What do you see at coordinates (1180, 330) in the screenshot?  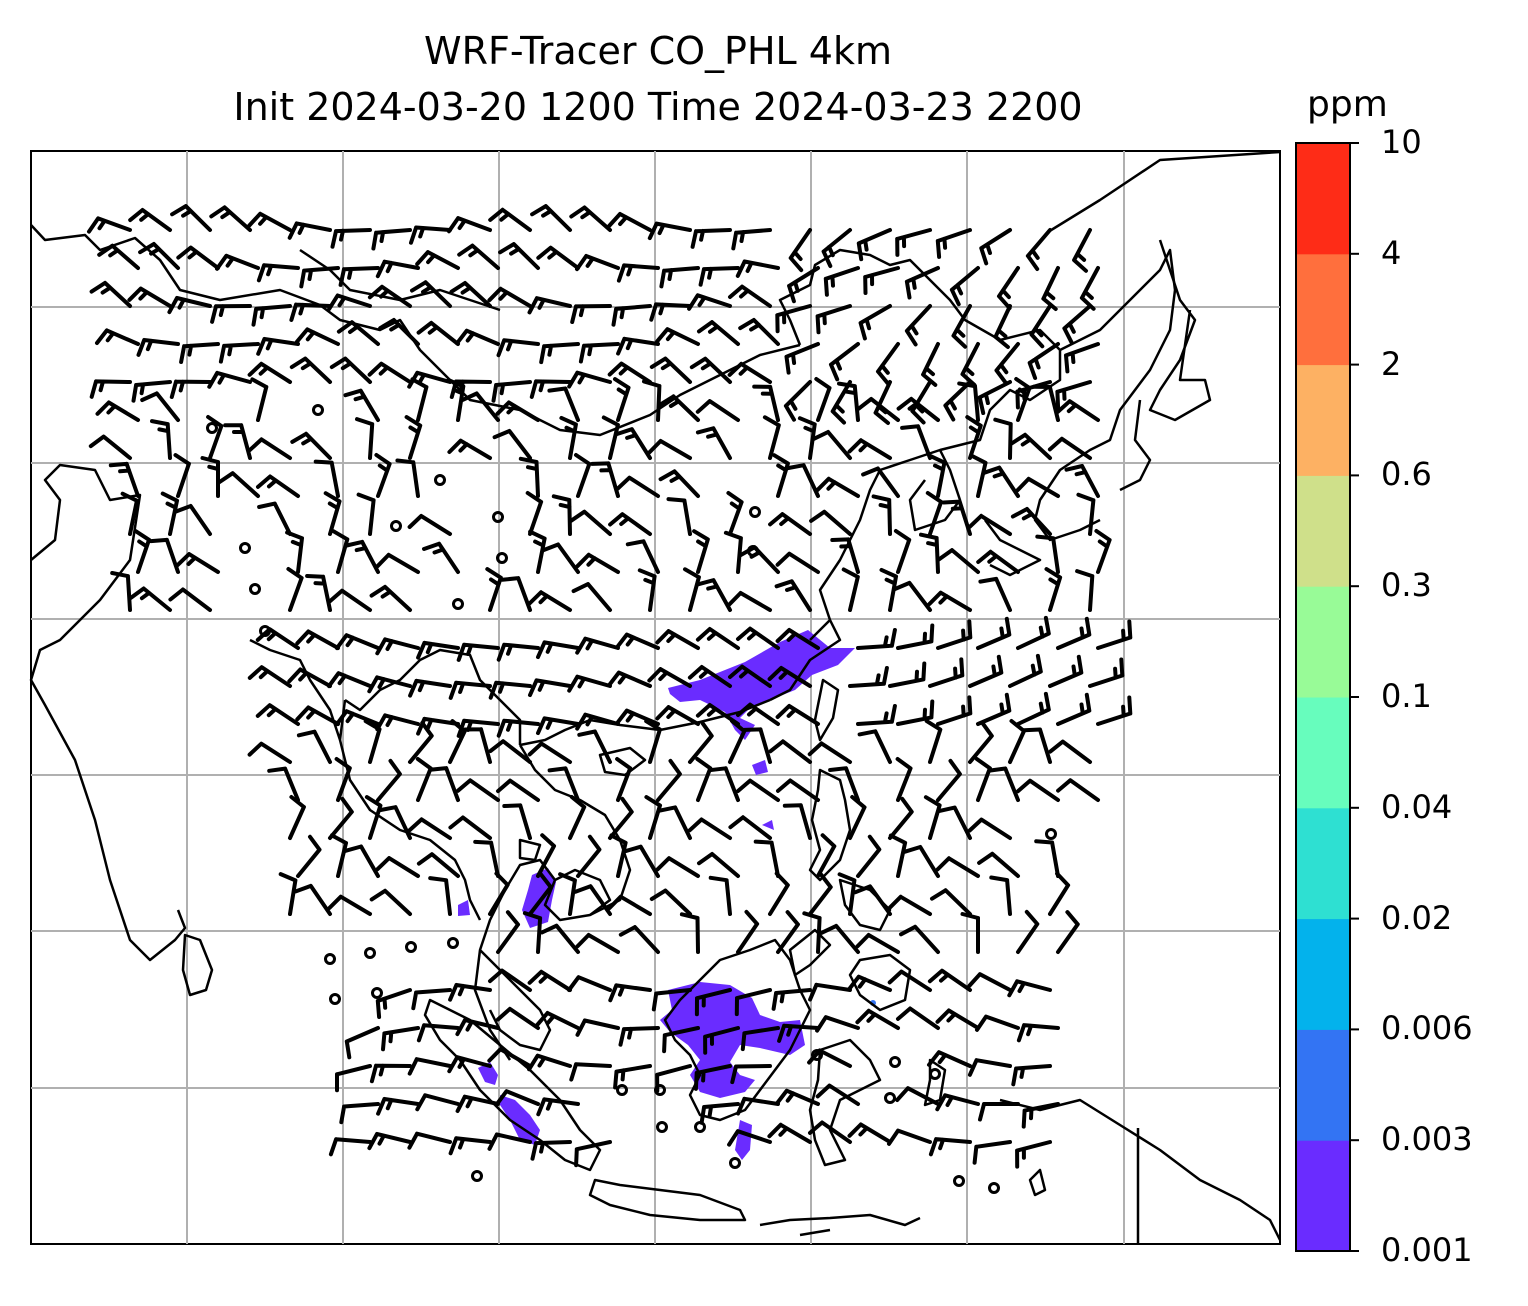 I see `coastline-japan` at bounding box center [1180, 330].